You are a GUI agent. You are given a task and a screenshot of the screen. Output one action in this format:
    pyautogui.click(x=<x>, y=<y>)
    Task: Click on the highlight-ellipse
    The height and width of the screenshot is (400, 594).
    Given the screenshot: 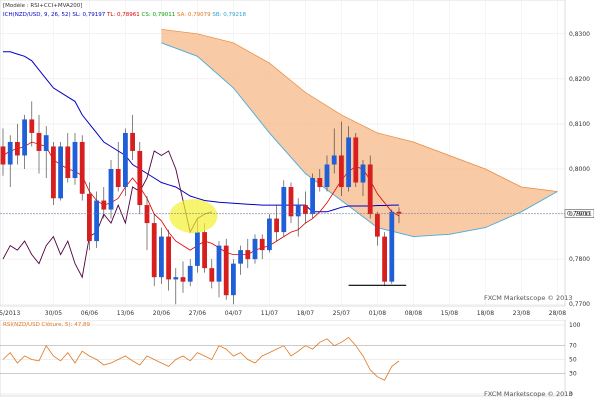 What is the action you would take?
    pyautogui.click(x=193, y=216)
    